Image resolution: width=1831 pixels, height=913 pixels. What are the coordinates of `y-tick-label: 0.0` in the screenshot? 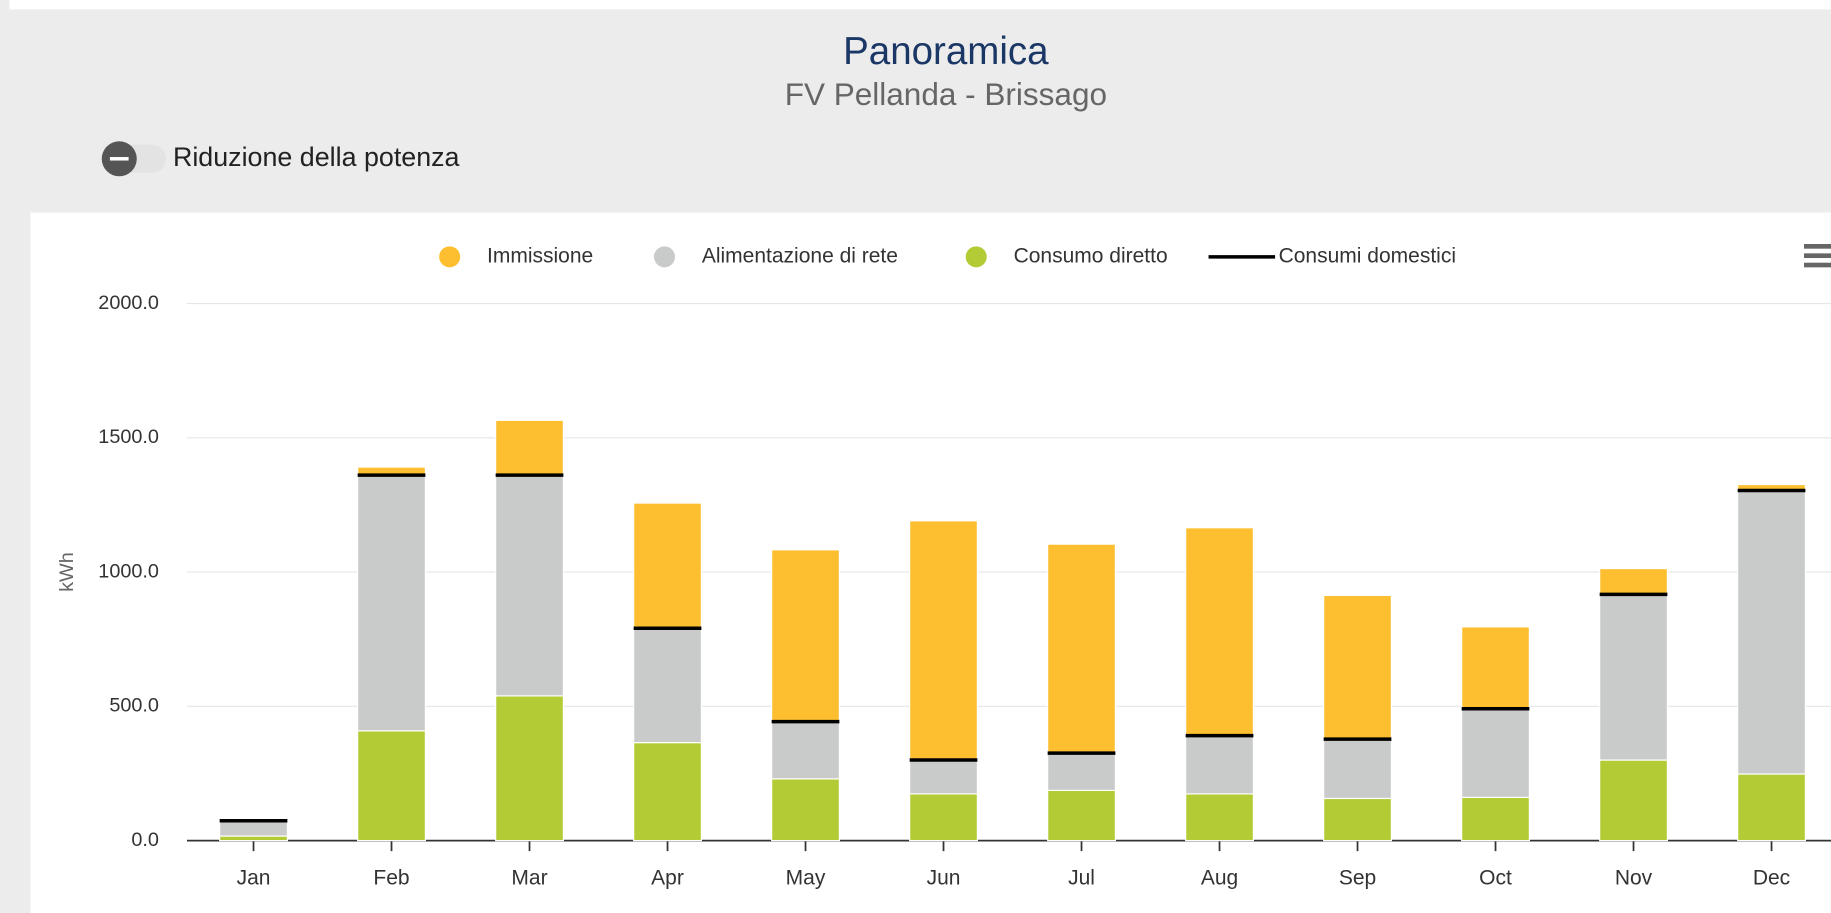 It's located at (145, 840).